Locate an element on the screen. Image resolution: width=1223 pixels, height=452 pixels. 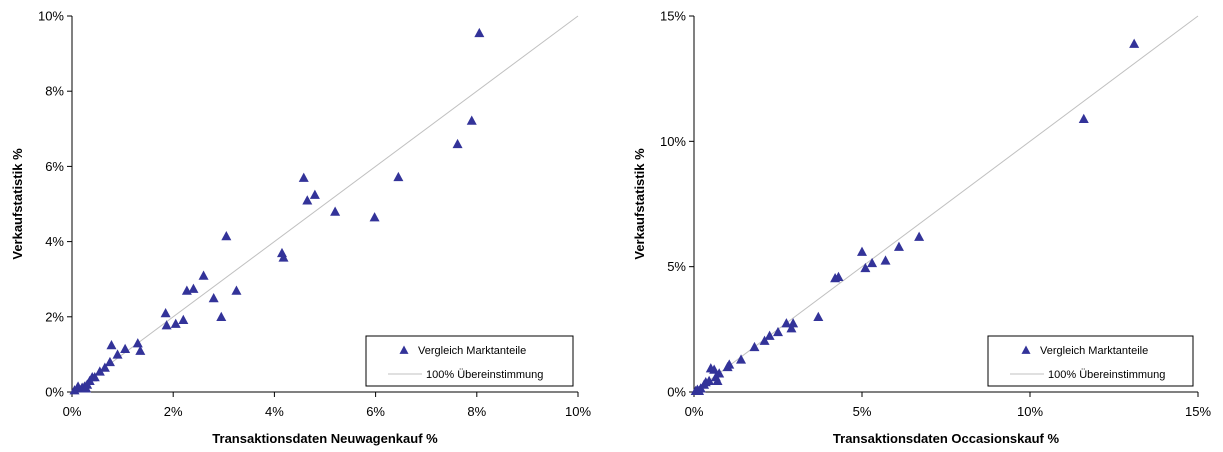
x-tick-label: 4% is located at coordinates (274, 411).